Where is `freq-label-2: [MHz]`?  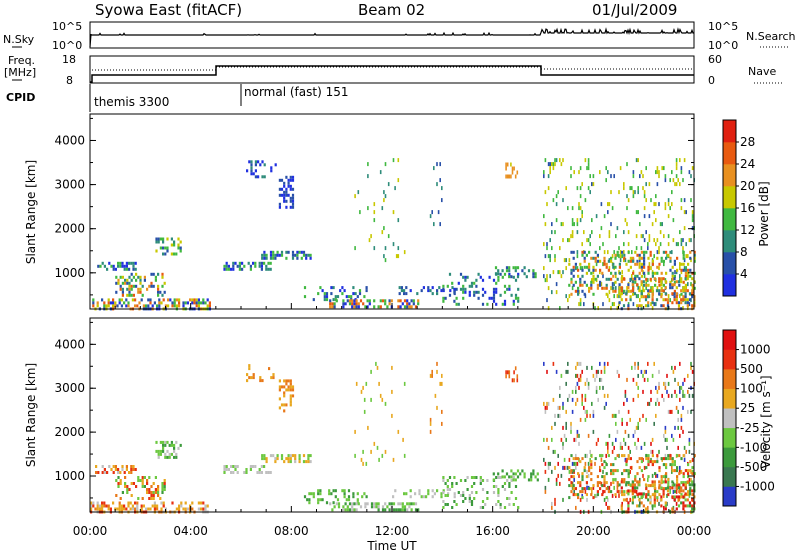
freq-label-2: [MHz] is located at coordinates (20, 72).